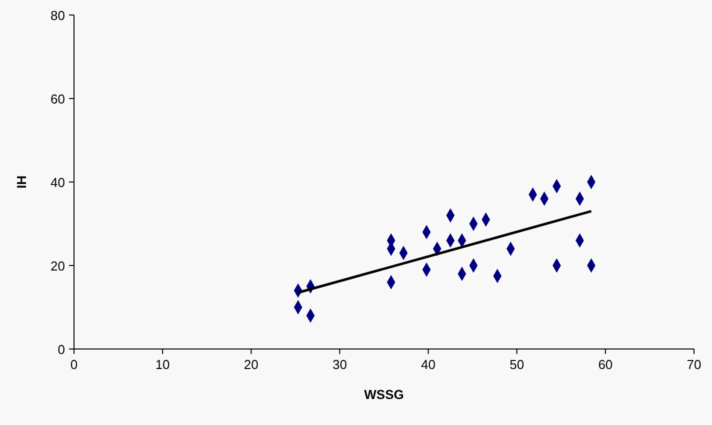 Image resolution: width=712 pixels, height=425 pixels. I want to click on y-tick-label: 40, so click(57, 182).